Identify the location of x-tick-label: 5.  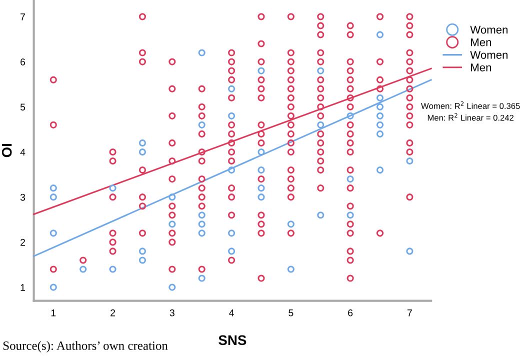
(291, 313).